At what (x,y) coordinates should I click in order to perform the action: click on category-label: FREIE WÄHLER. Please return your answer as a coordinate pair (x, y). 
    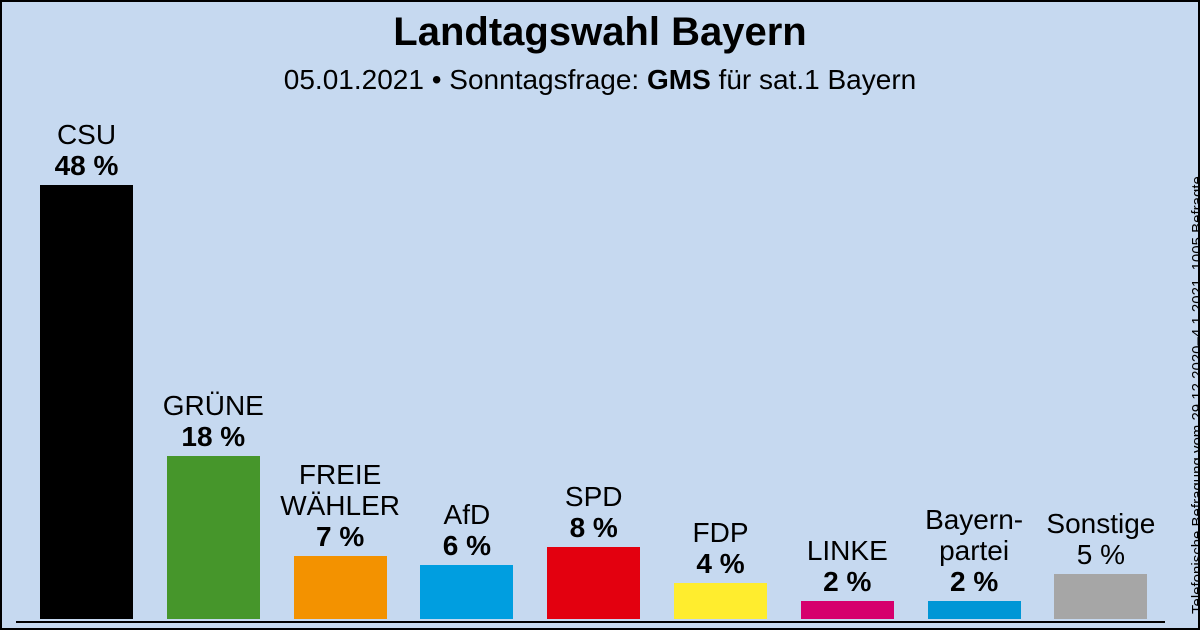
    Looking at the image, I should click on (340, 489).